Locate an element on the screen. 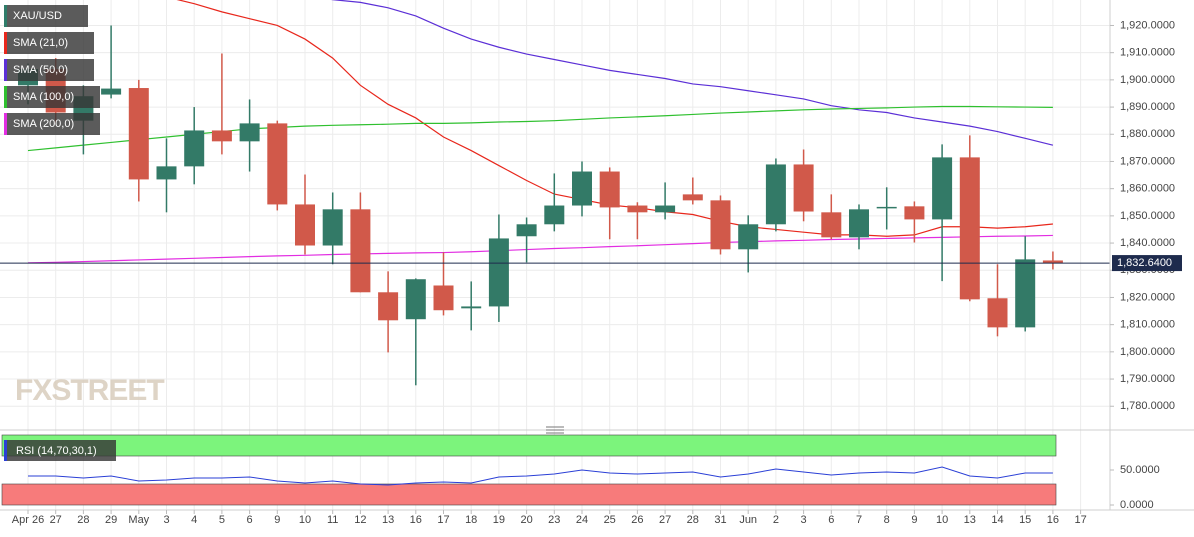 This screenshot has width=1194, height=537. x-tick-label: Apr 26 is located at coordinates (28, 520).